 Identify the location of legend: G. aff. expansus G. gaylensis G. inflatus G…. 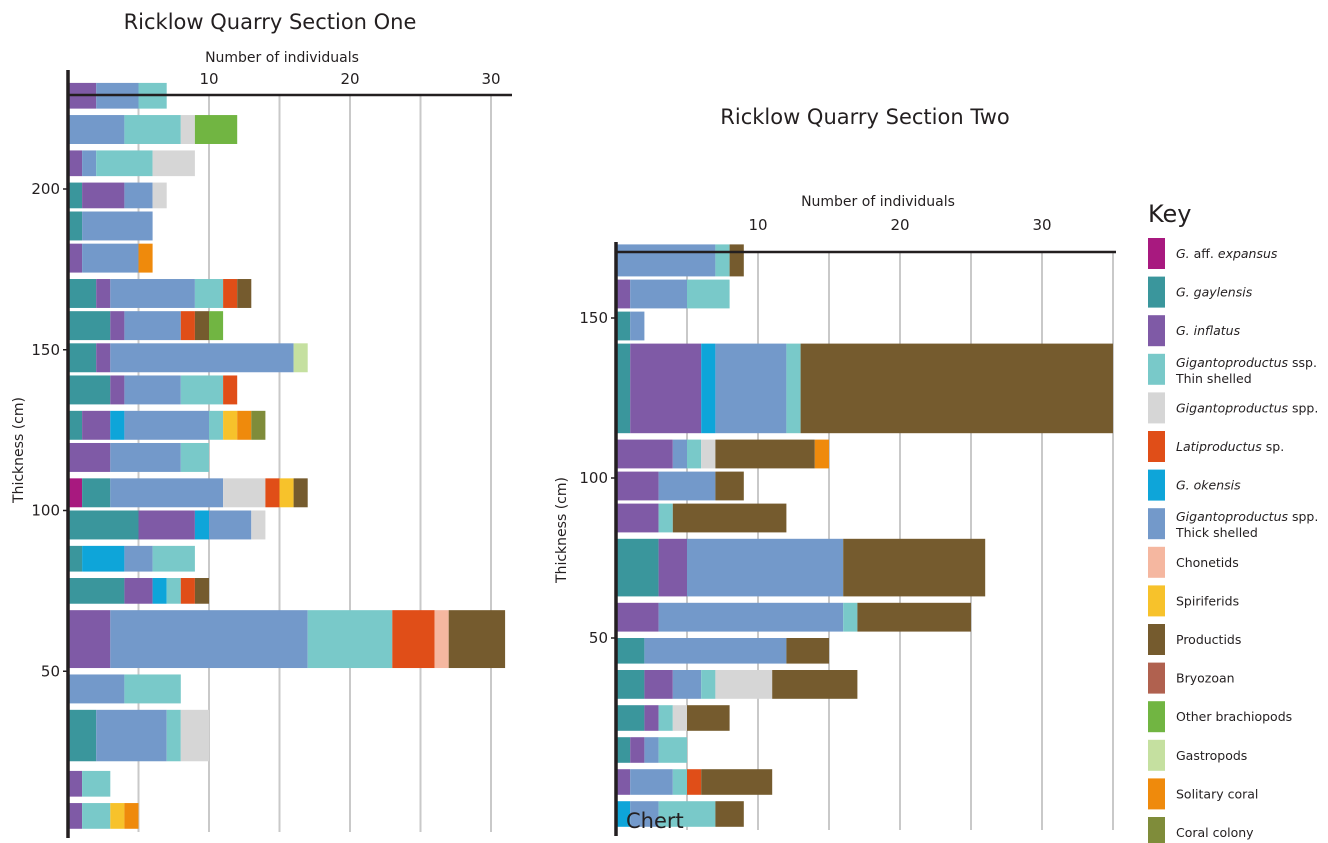
(1233, 540).